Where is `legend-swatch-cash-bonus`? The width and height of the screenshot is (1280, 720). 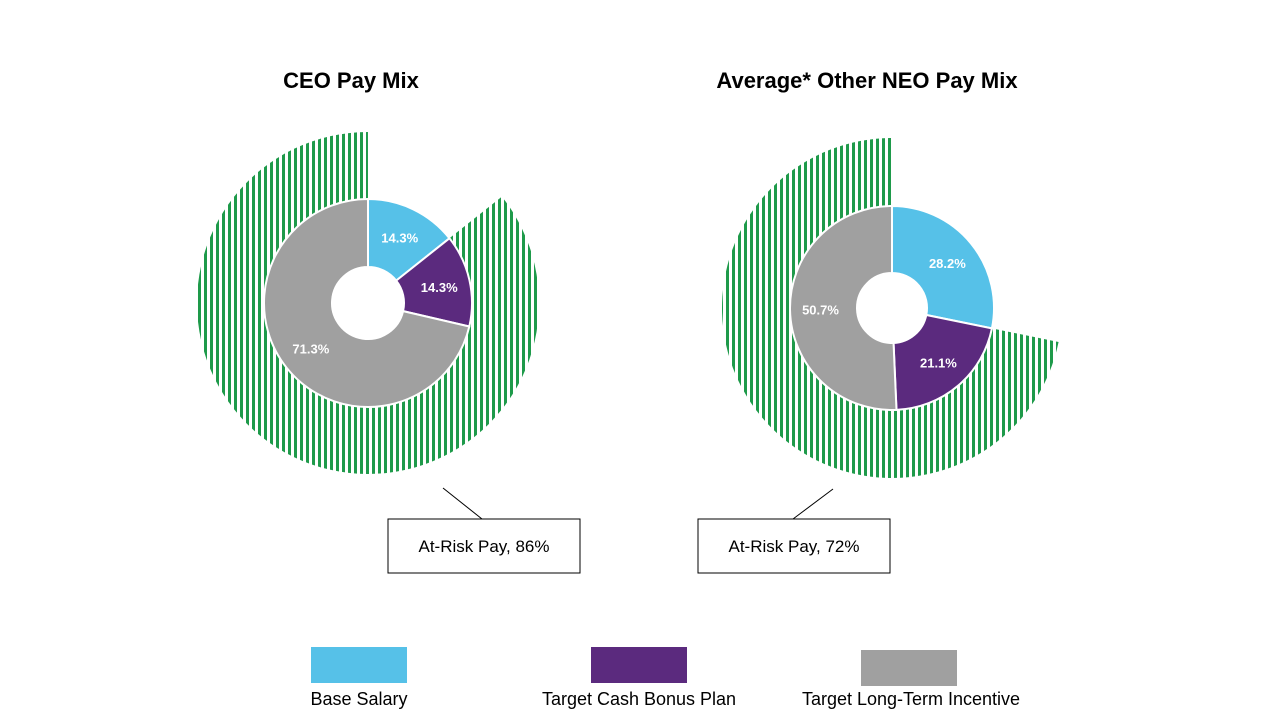
legend-swatch-cash-bonus is located at coordinates (639, 665).